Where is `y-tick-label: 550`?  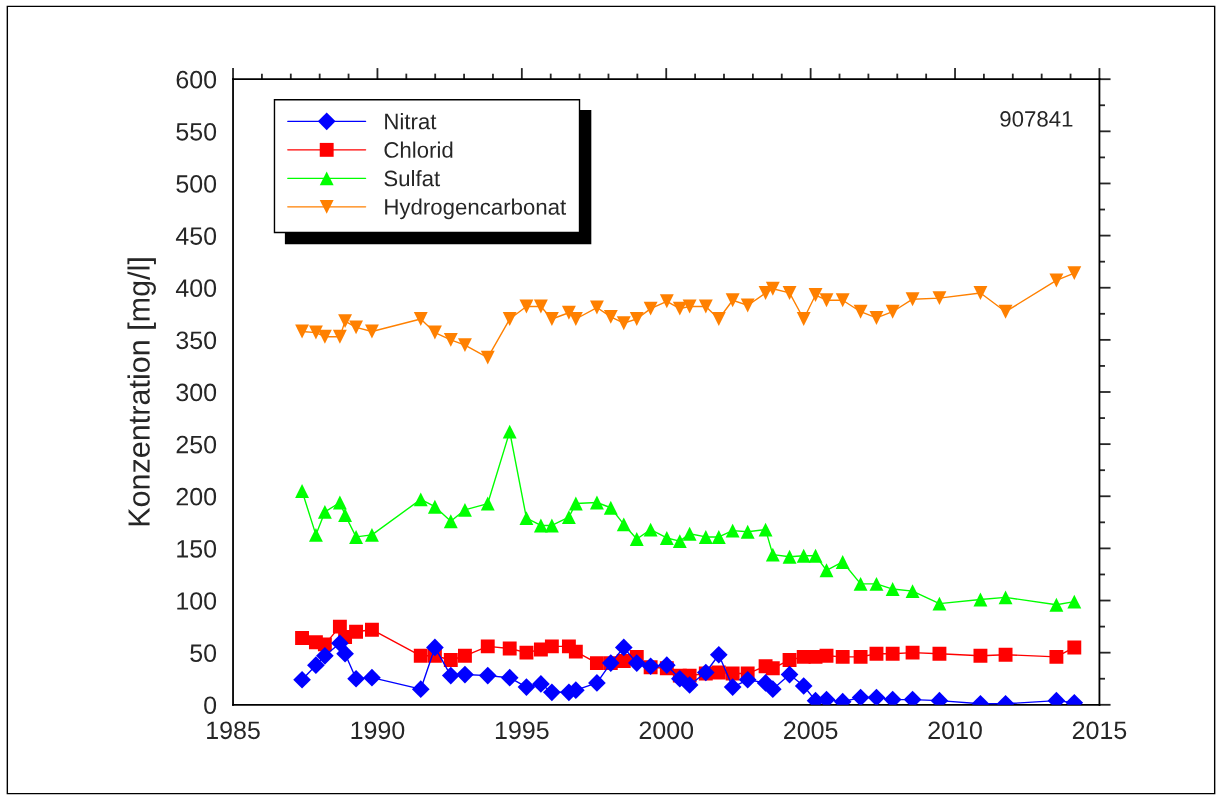 y-tick-label: 550 is located at coordinates (196, 131).